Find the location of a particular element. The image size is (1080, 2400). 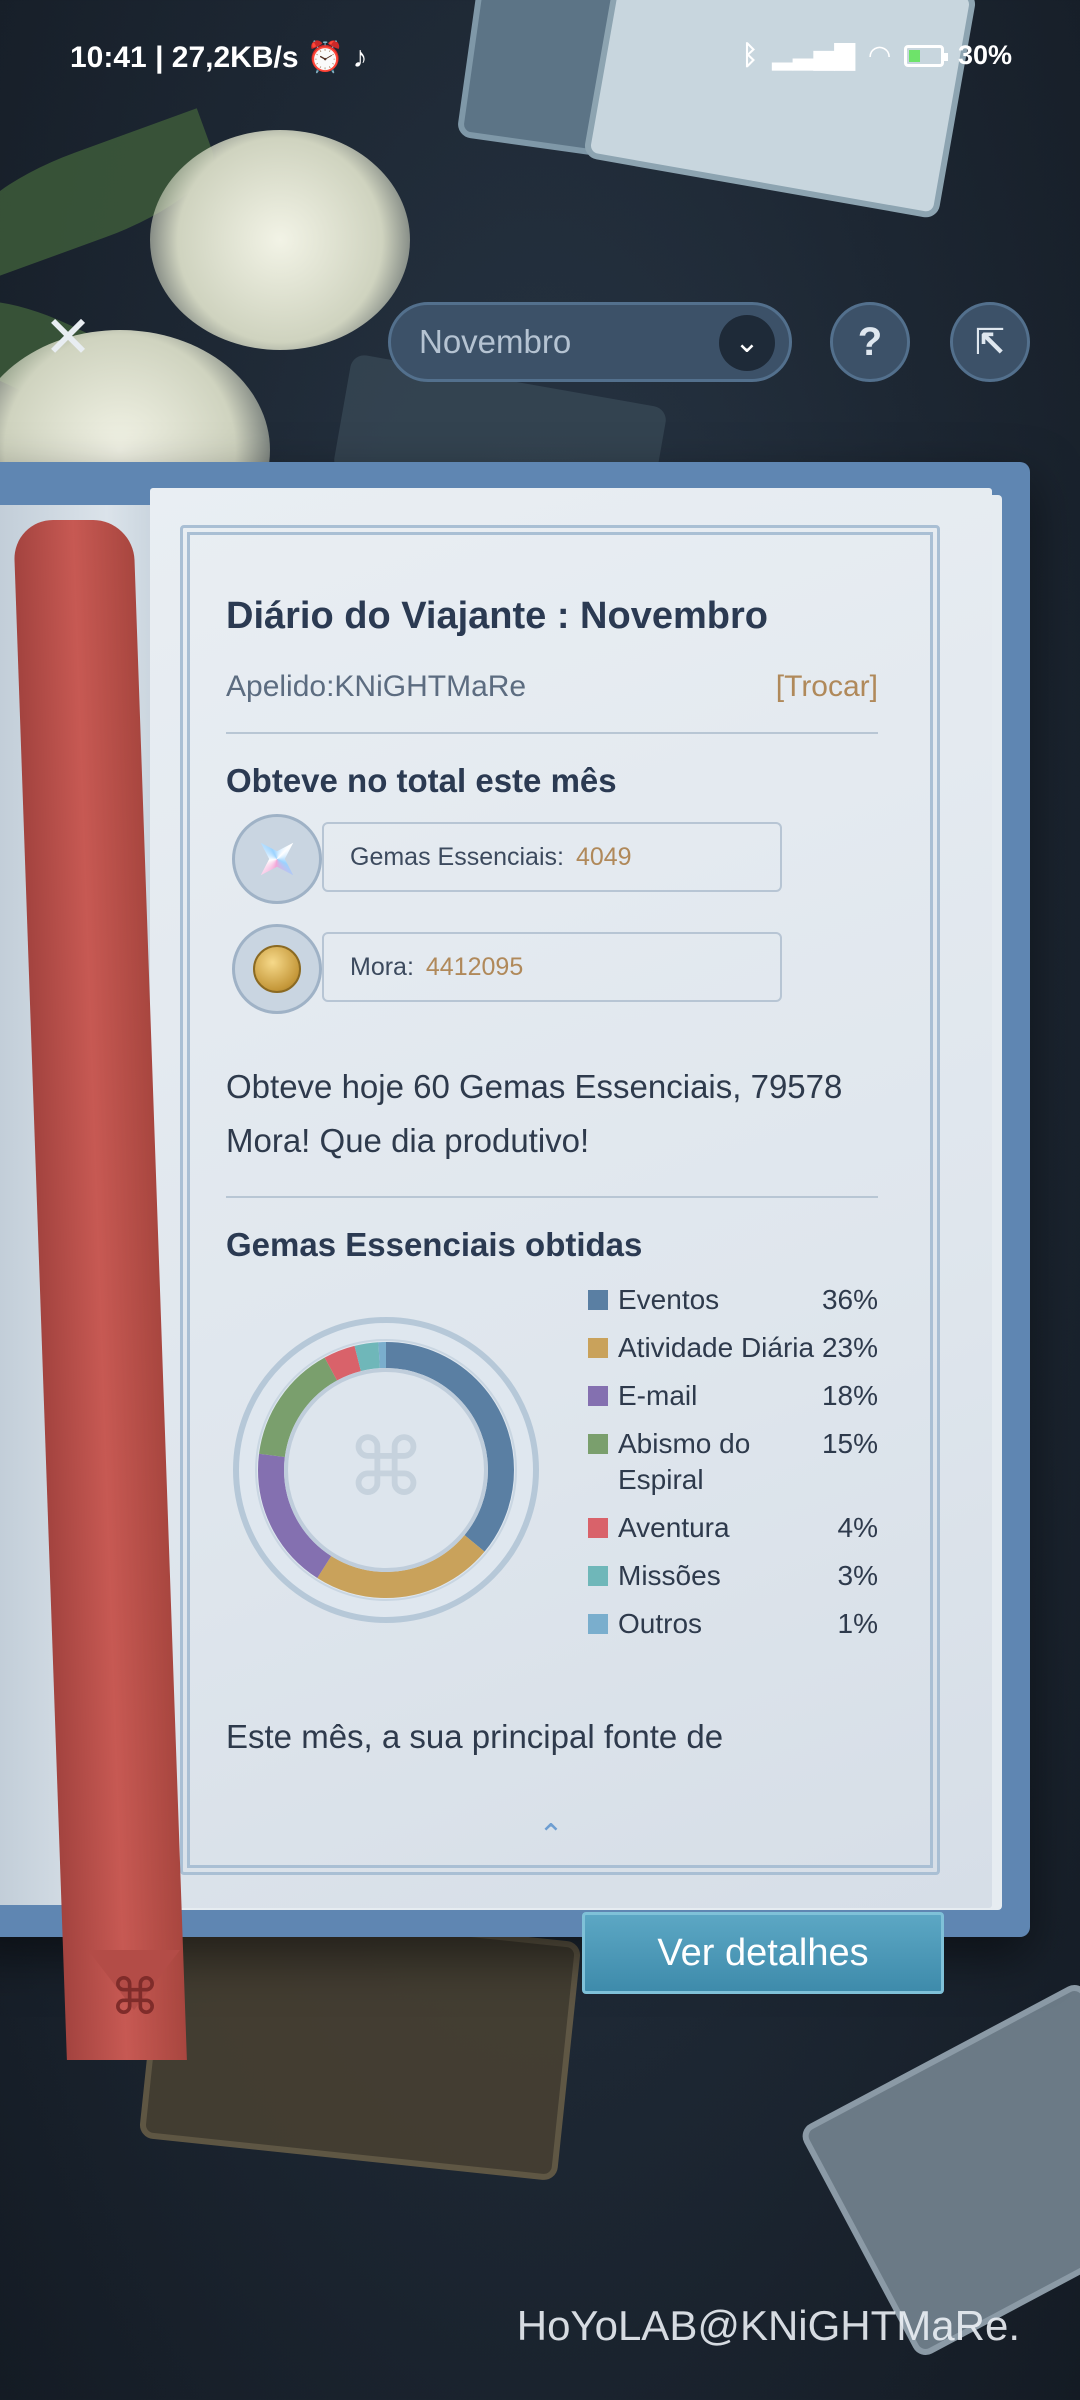

mora-badge is located at coordinates (277, 969).